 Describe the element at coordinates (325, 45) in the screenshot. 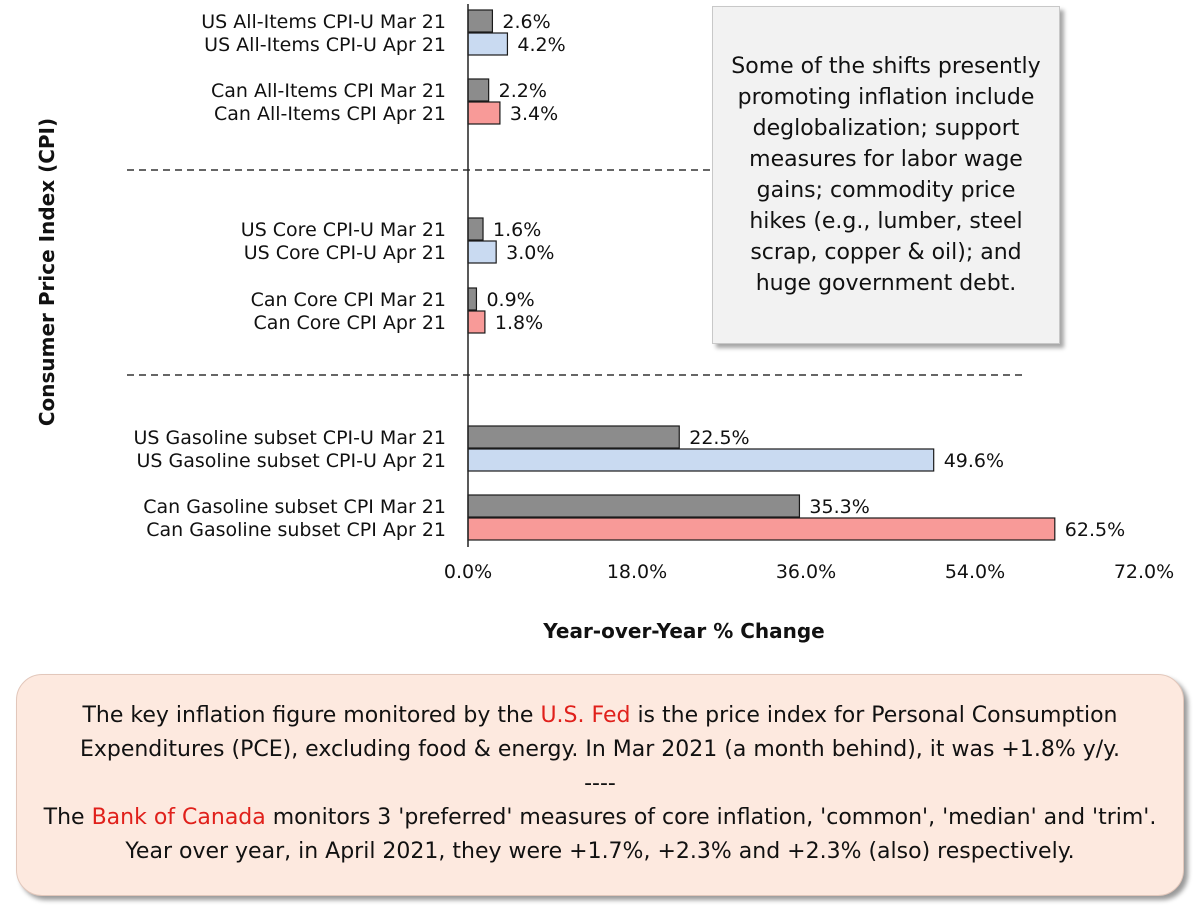

I see `category-label: US All-Items CPI-U Apr 21` at that location.